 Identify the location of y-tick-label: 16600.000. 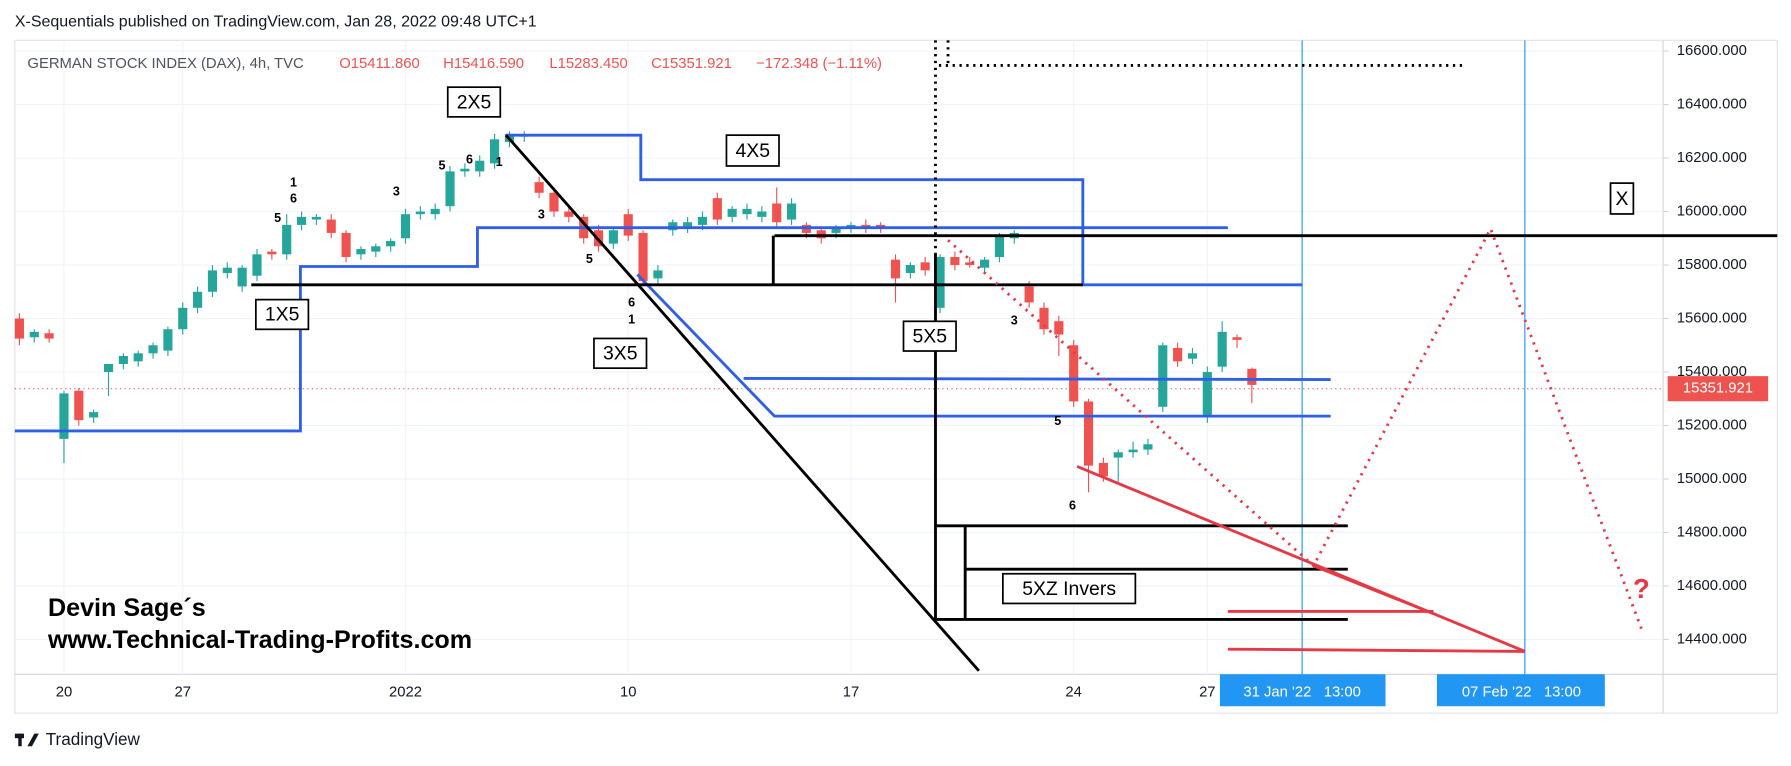
(1712, 51).